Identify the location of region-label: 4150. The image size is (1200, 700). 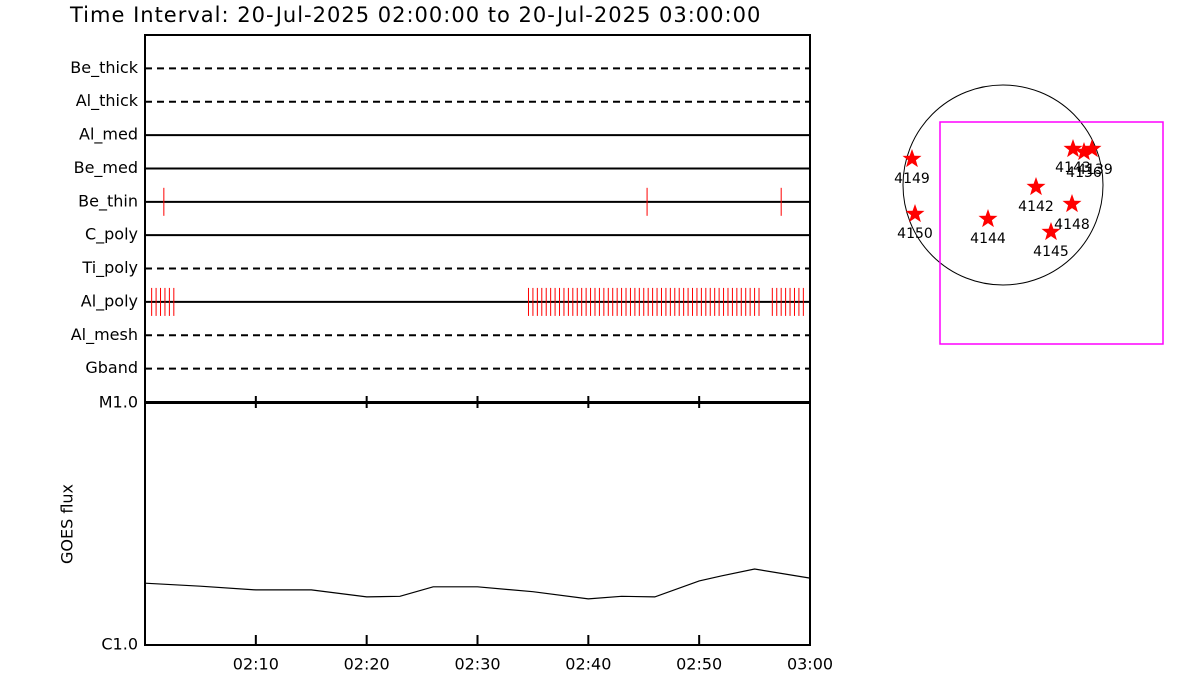
(915, 234).